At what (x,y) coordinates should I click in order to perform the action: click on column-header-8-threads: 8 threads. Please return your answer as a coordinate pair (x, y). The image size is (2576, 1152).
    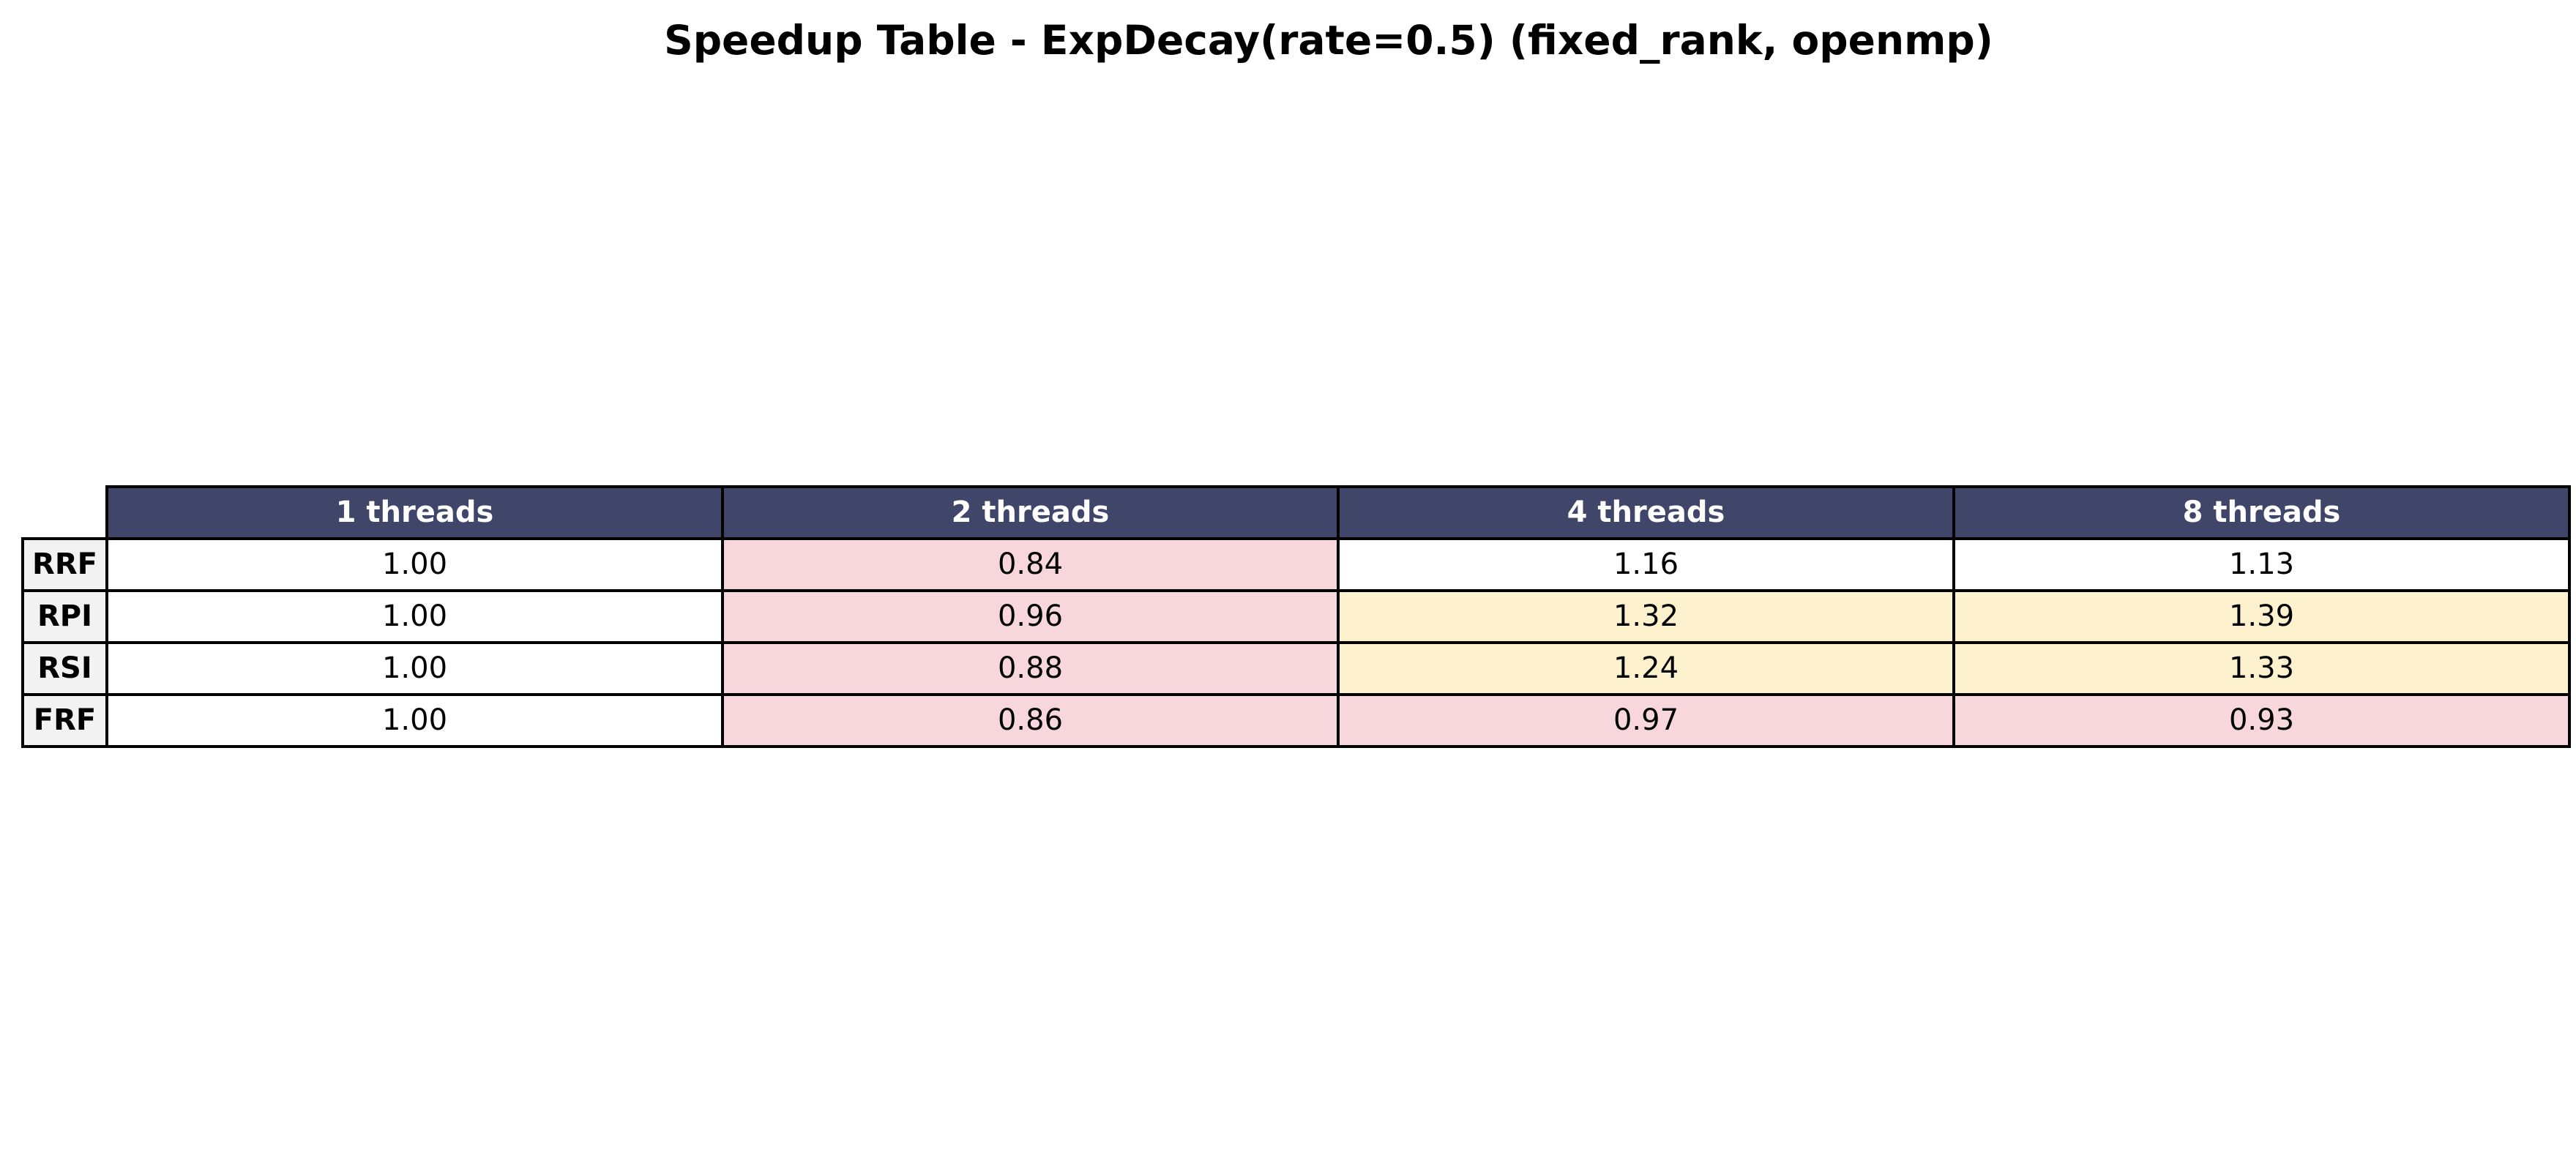
    Looking at the image, I should click on (2261, 512).